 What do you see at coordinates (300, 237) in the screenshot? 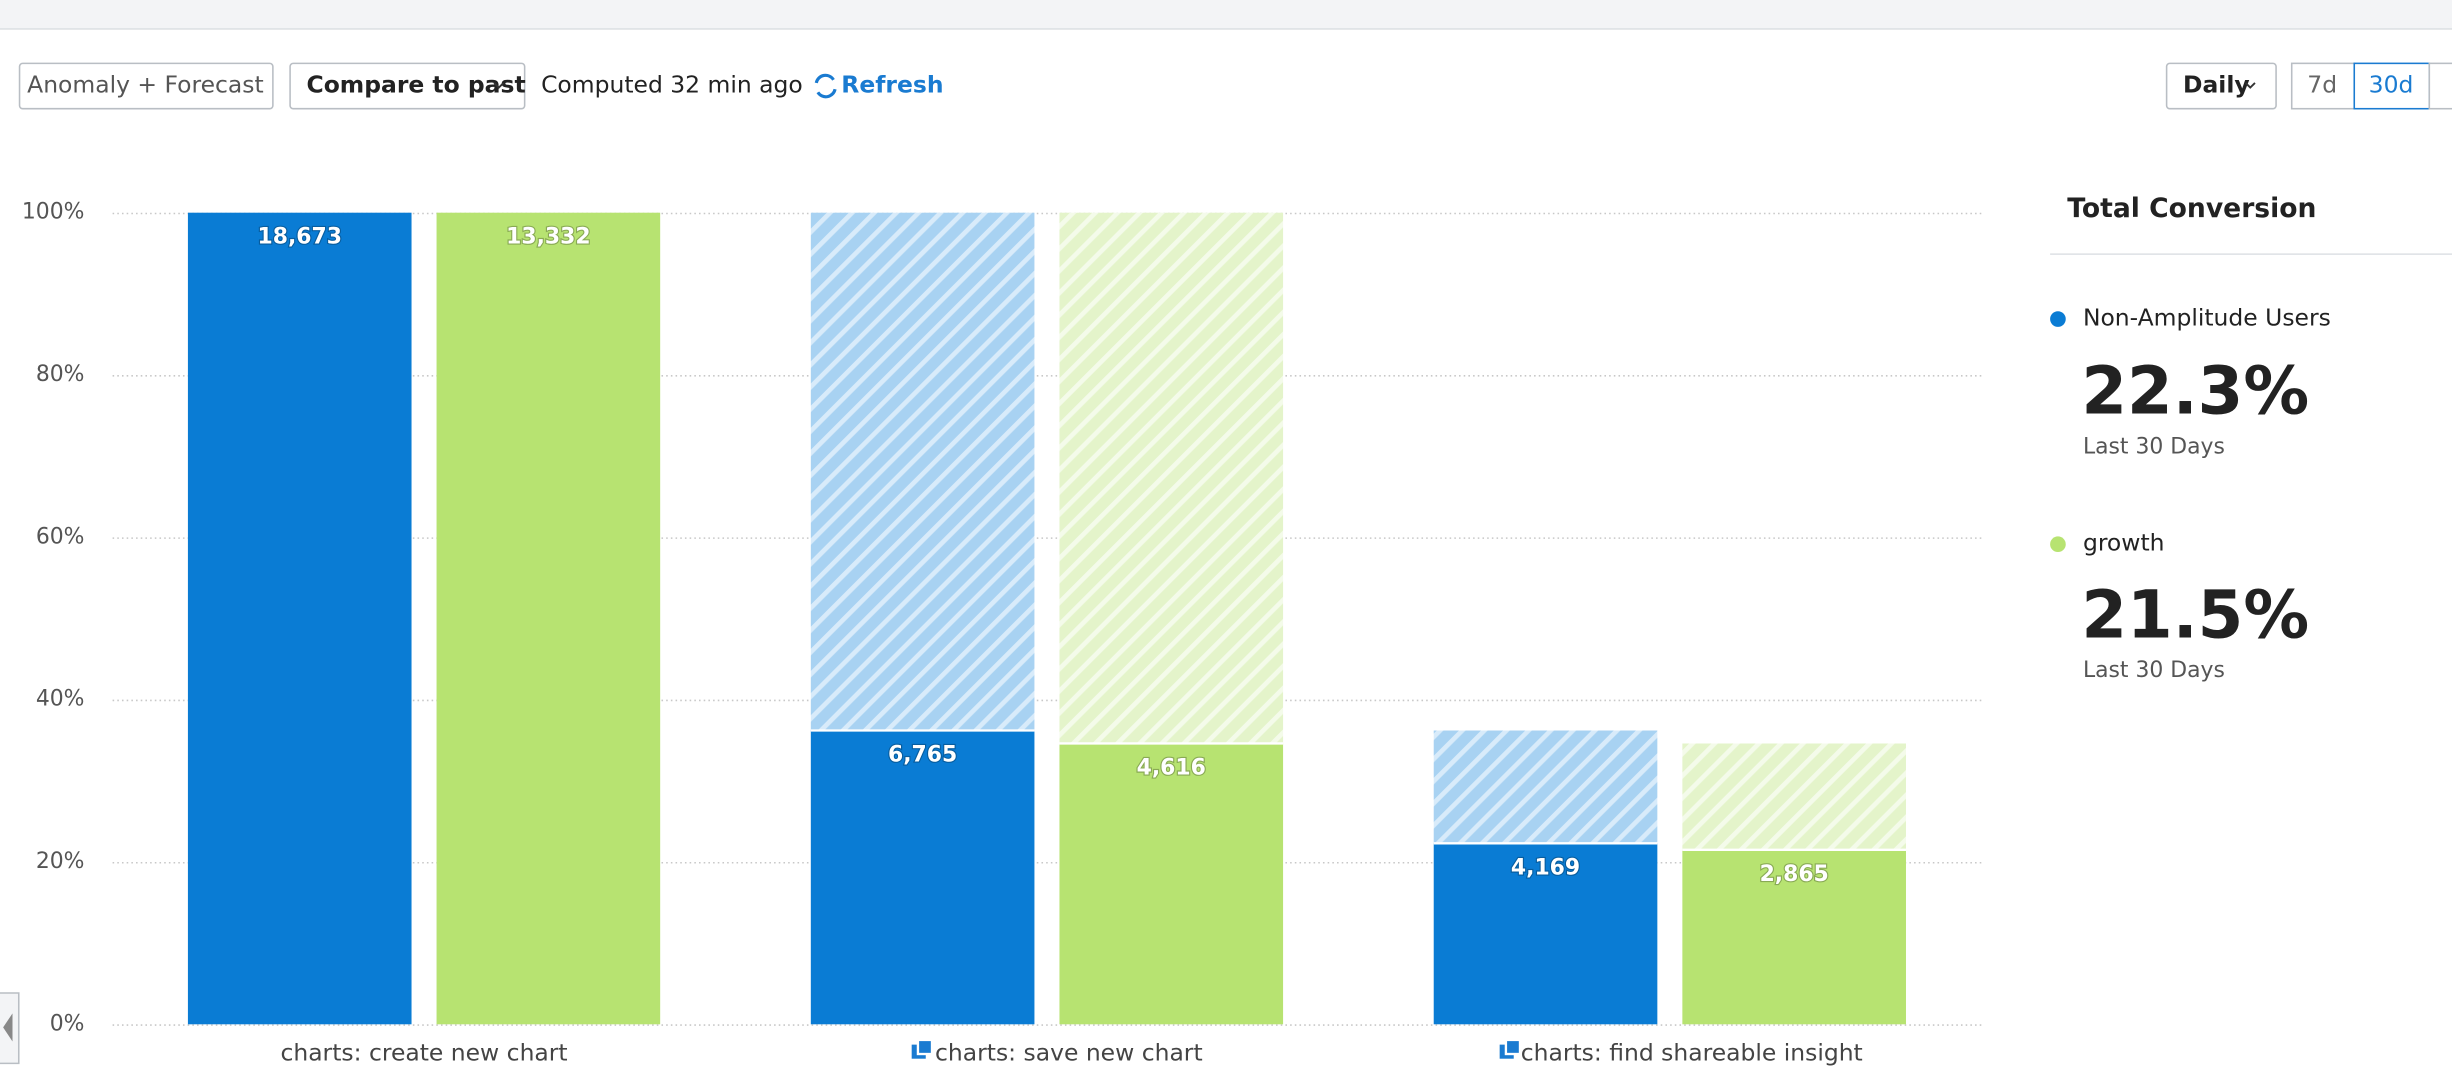
I see `count-label: 18,673` at bounding box center [300, 237].